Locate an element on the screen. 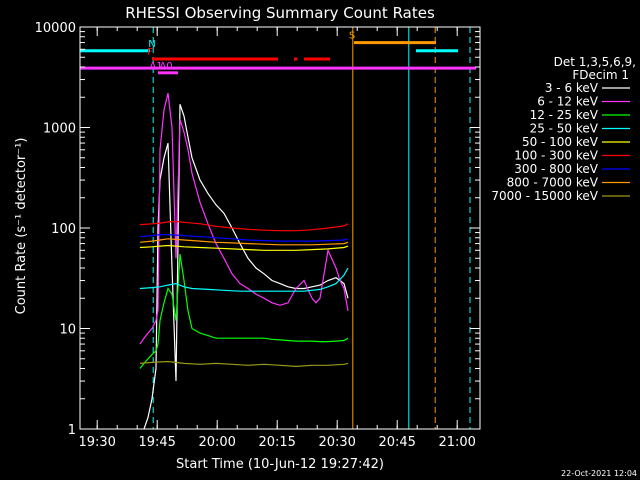 The height and width of the screenshot is (480, 640). y-tick-label-4: 10000 is located at coordinates (55, 28).